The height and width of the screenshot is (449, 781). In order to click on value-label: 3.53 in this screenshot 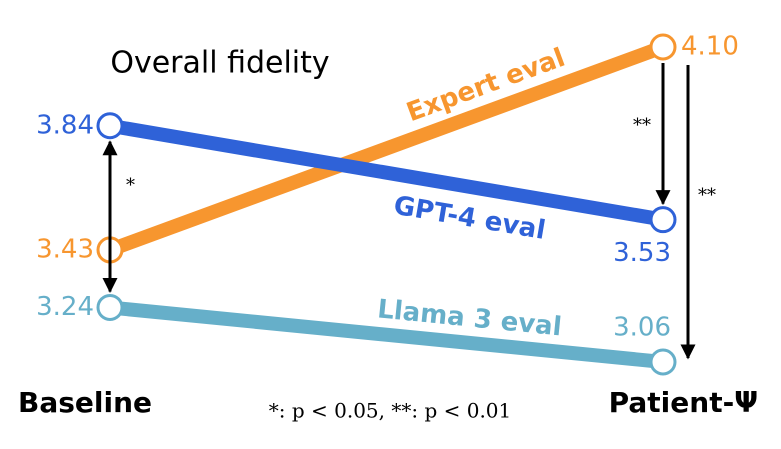, I will do `click(642, 253)`.